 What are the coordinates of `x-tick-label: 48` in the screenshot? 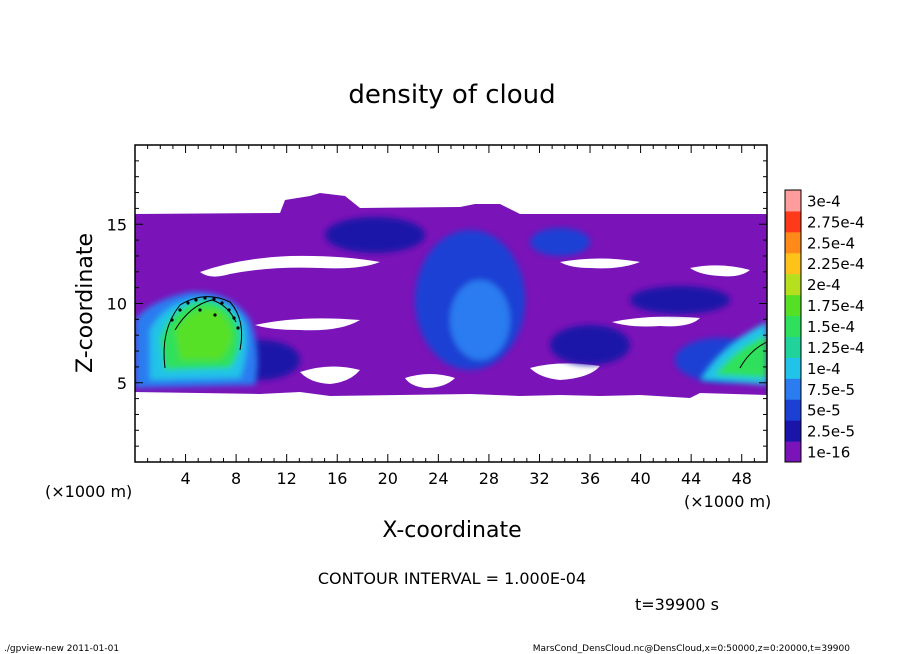 It's located at (742, 478).